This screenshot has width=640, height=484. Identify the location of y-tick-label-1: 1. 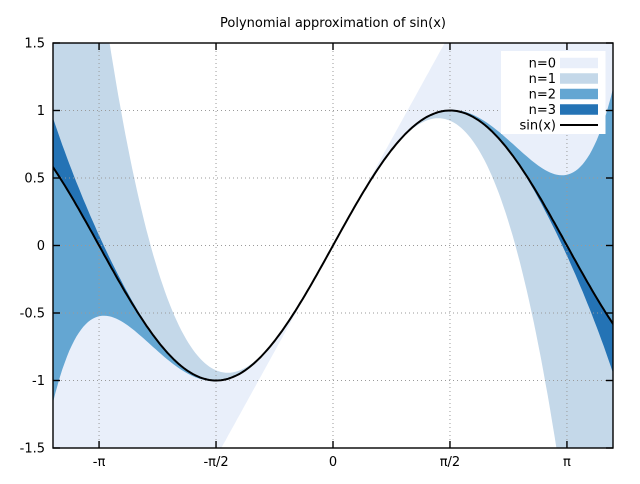
(41, 111).